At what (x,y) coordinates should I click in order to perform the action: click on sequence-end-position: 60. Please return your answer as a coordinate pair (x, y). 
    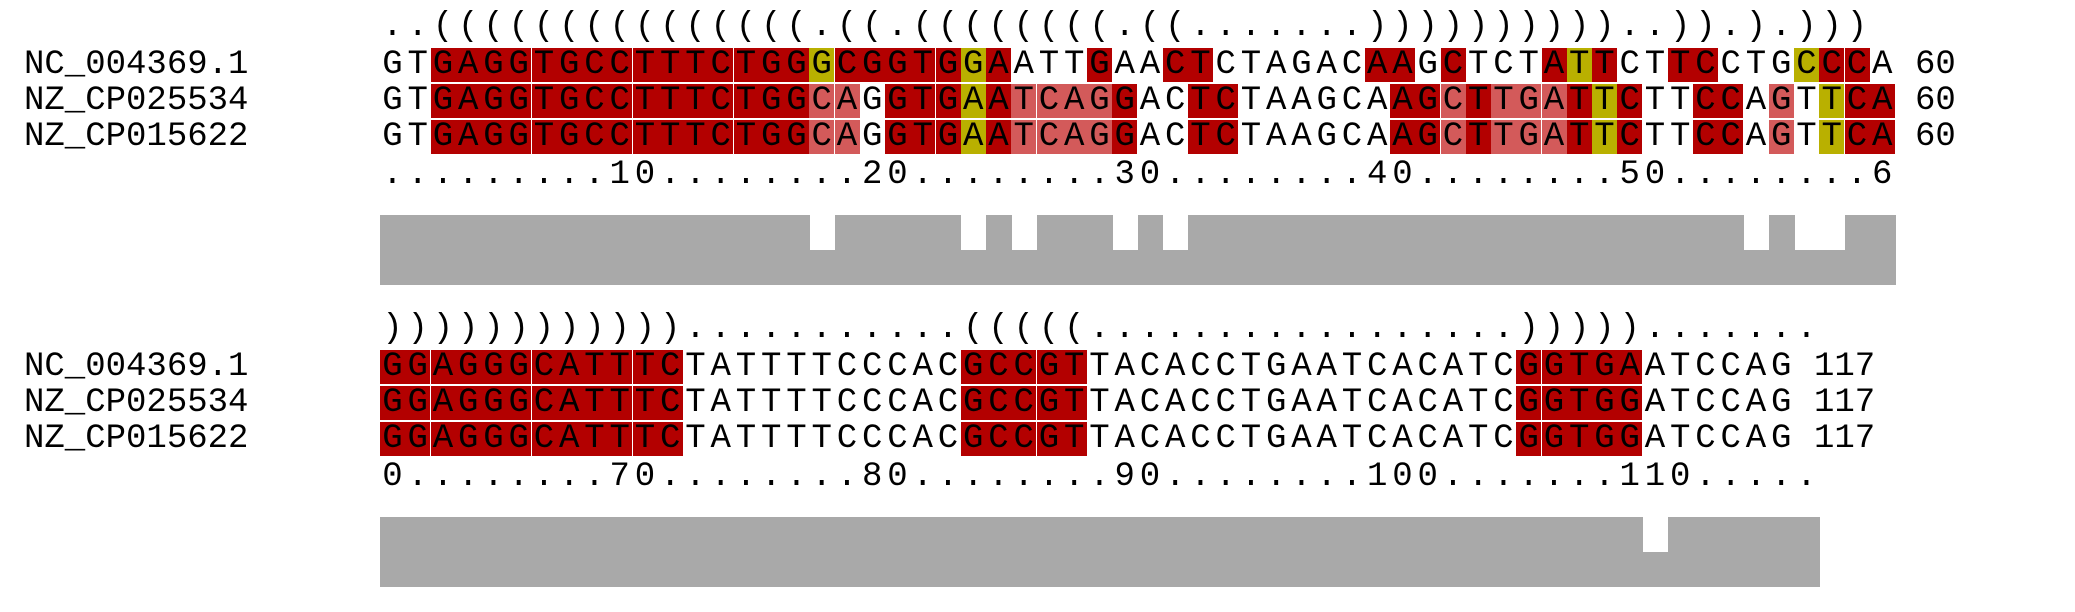
    Looking at the image, I should click on (1935, 137).